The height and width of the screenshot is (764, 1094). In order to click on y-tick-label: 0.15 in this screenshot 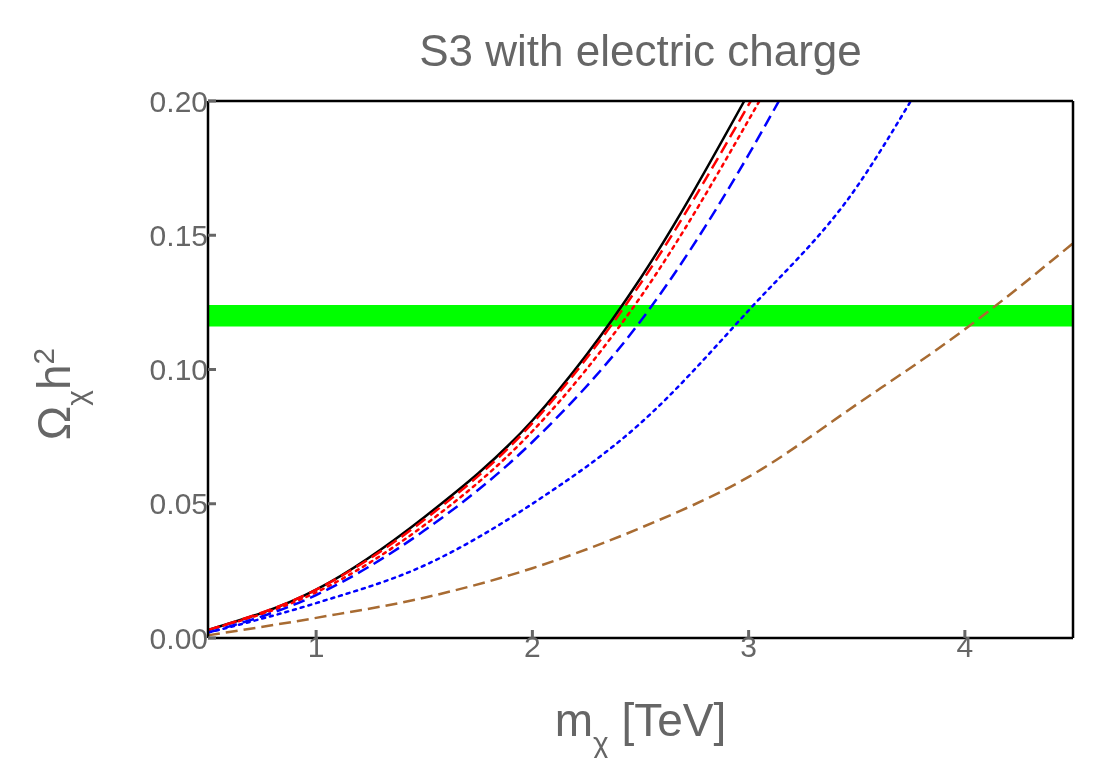, I will do `click(178, 235)`.